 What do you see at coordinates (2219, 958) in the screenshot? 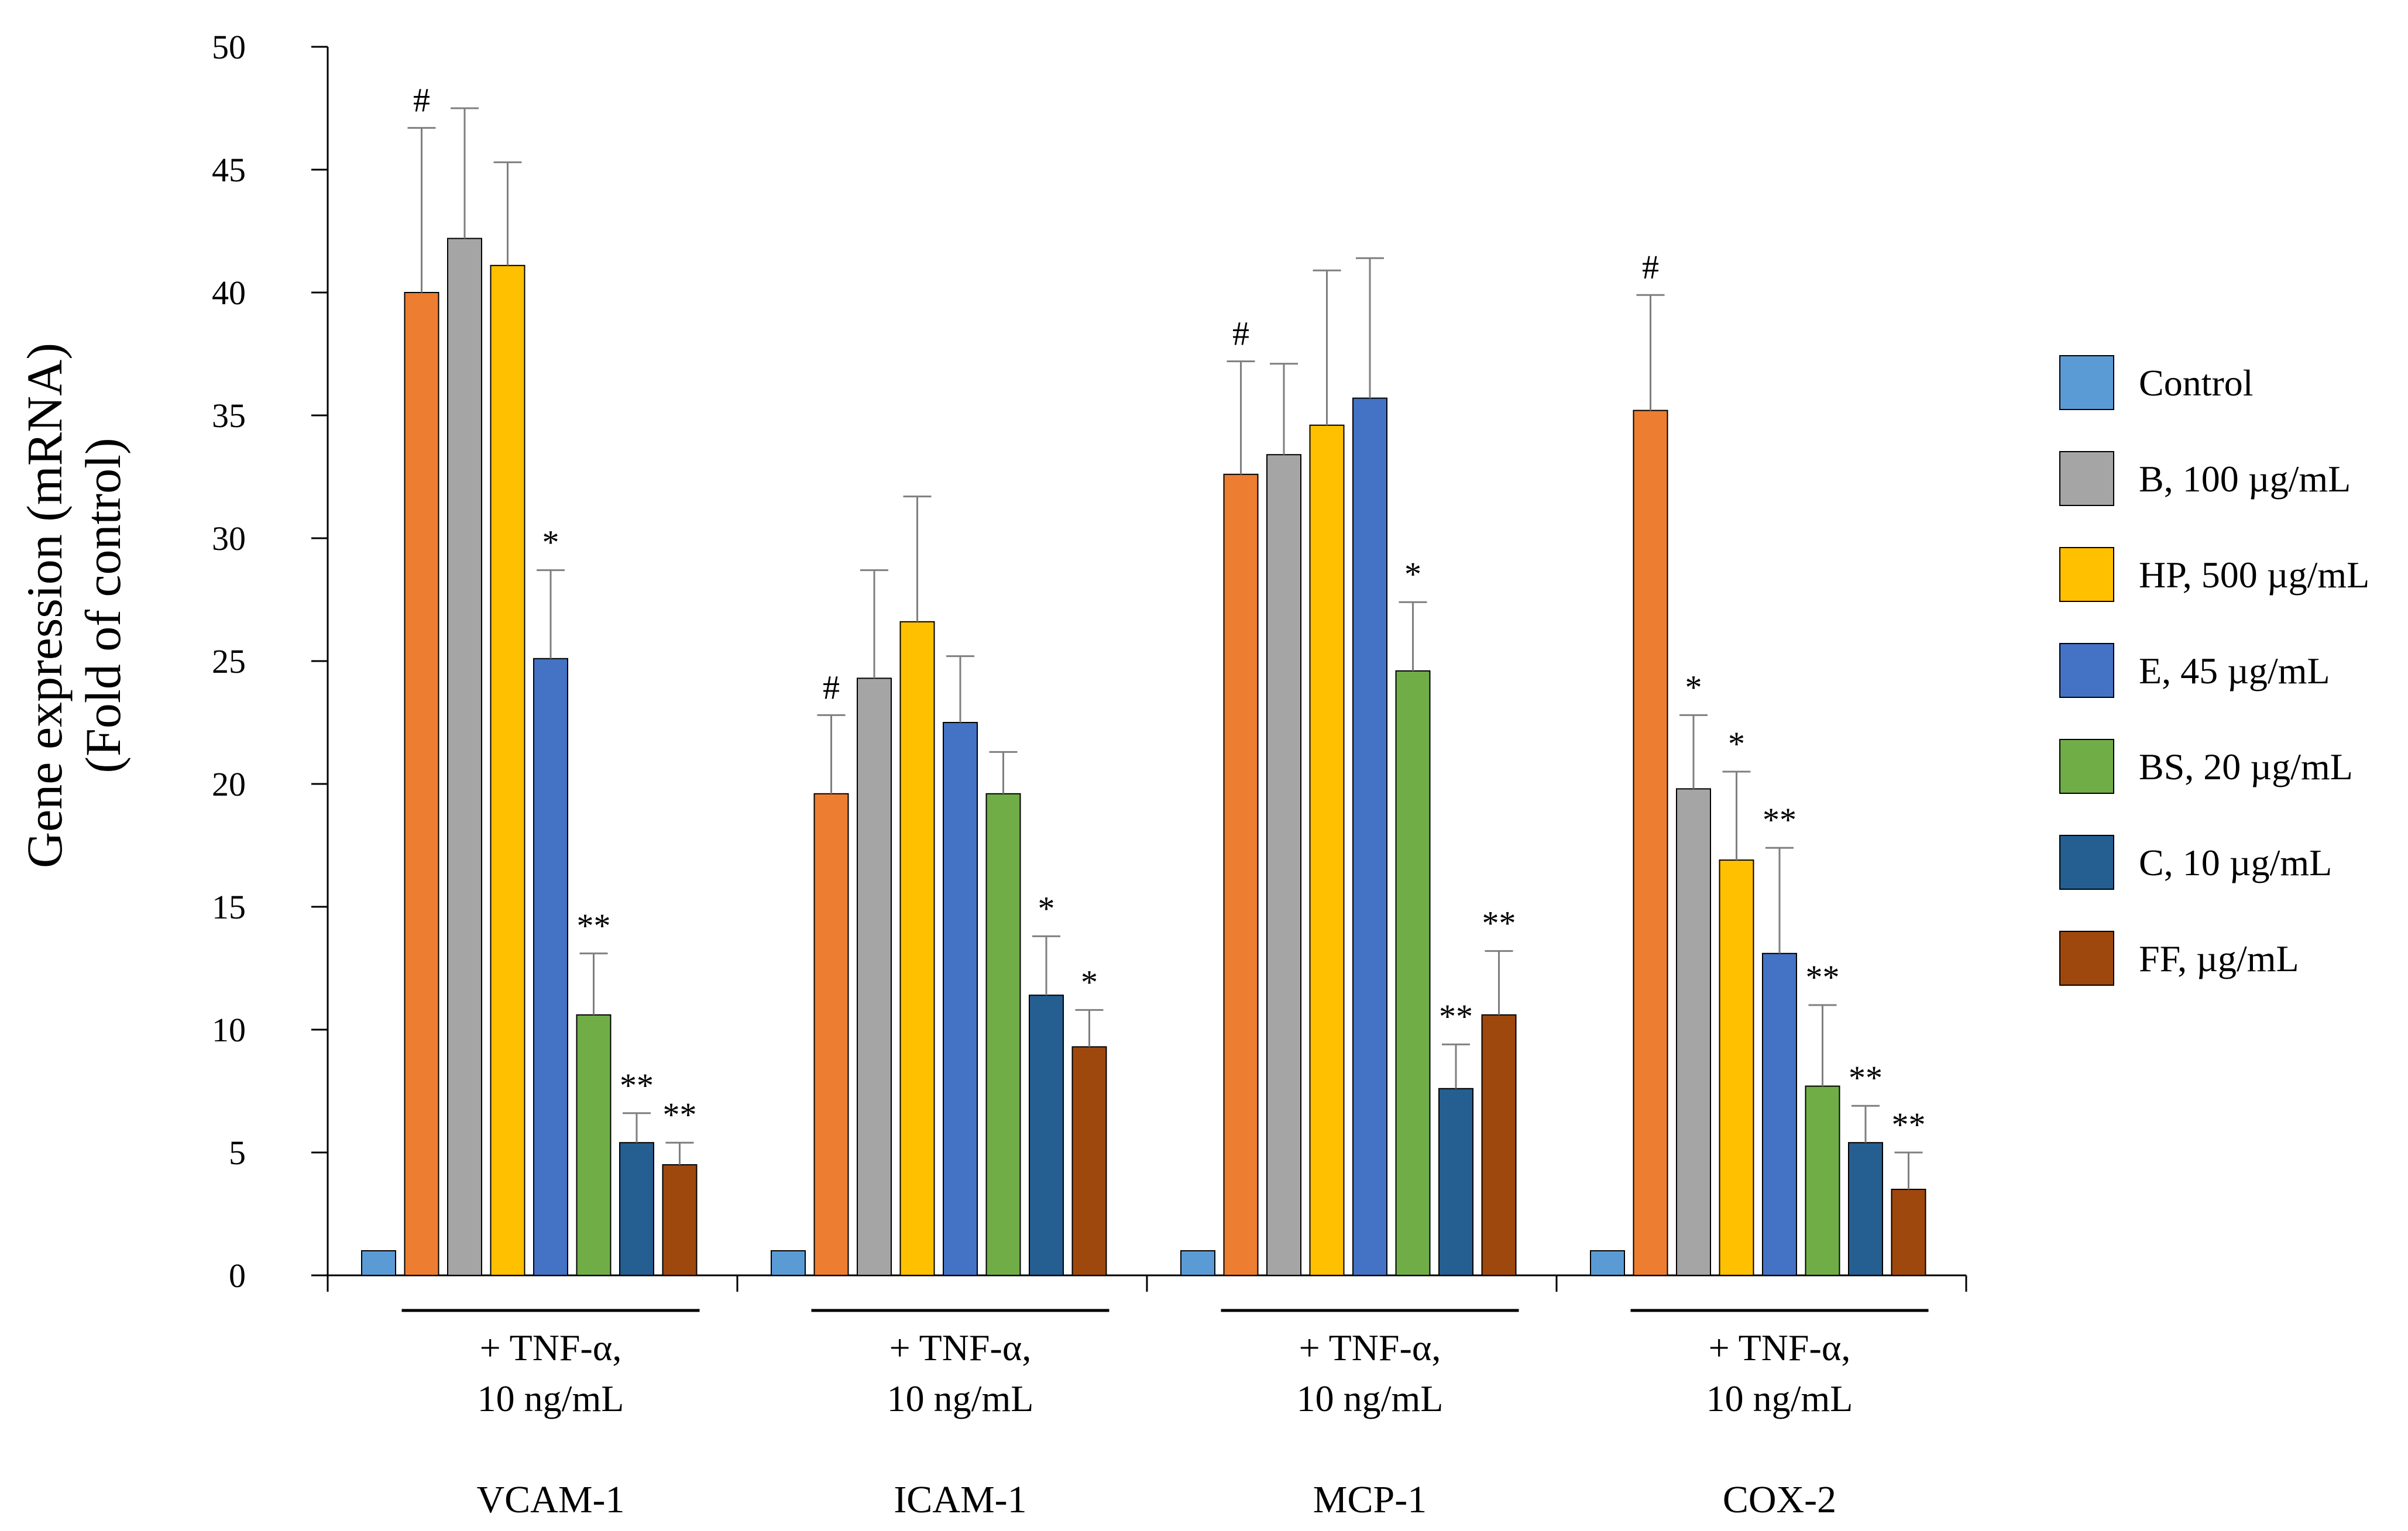
I see `legend-label: FF, µg/mL` at bounding box center [2219, 958].